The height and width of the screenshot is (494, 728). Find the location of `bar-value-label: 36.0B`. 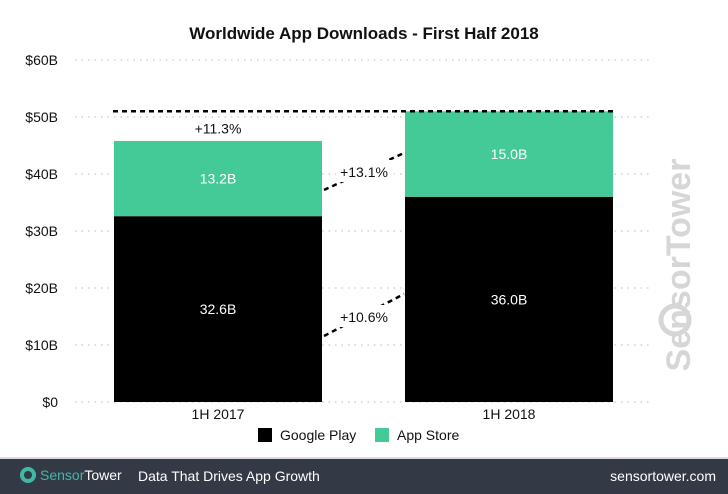

bar-value-label: 36.0B is located at coordinates (509, 299).